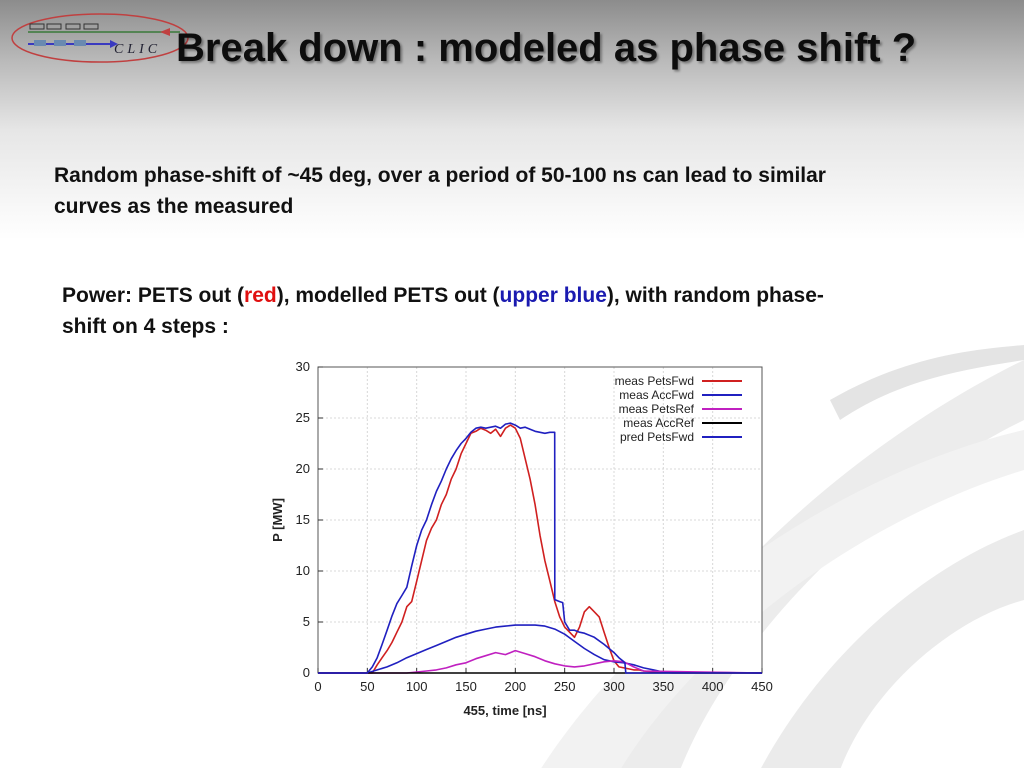 The width and height of the screenshot is (1024, 768). What do you see at coordinates (303, 519) in the screenshot?
I see `y-tick-label: 15` at bounding box center [303, 519].